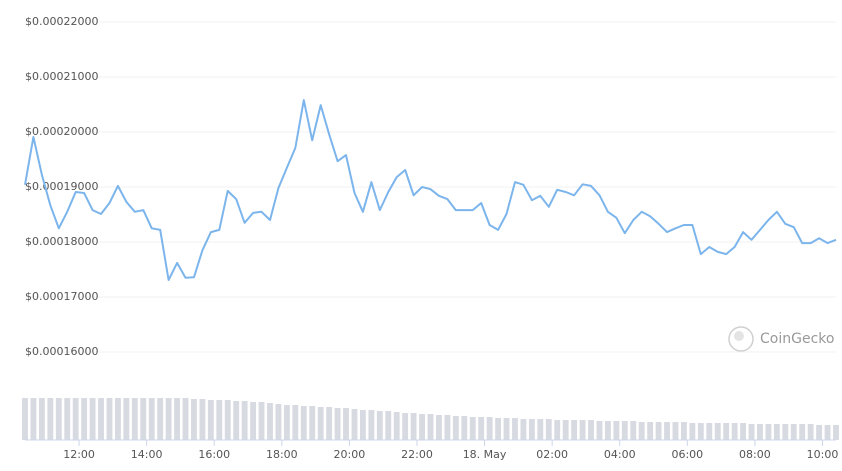  What do you see at coordinates (147, 454) in the screenshot?
I see `x-tick-label: 14:00` at bounding box center [147, 454].